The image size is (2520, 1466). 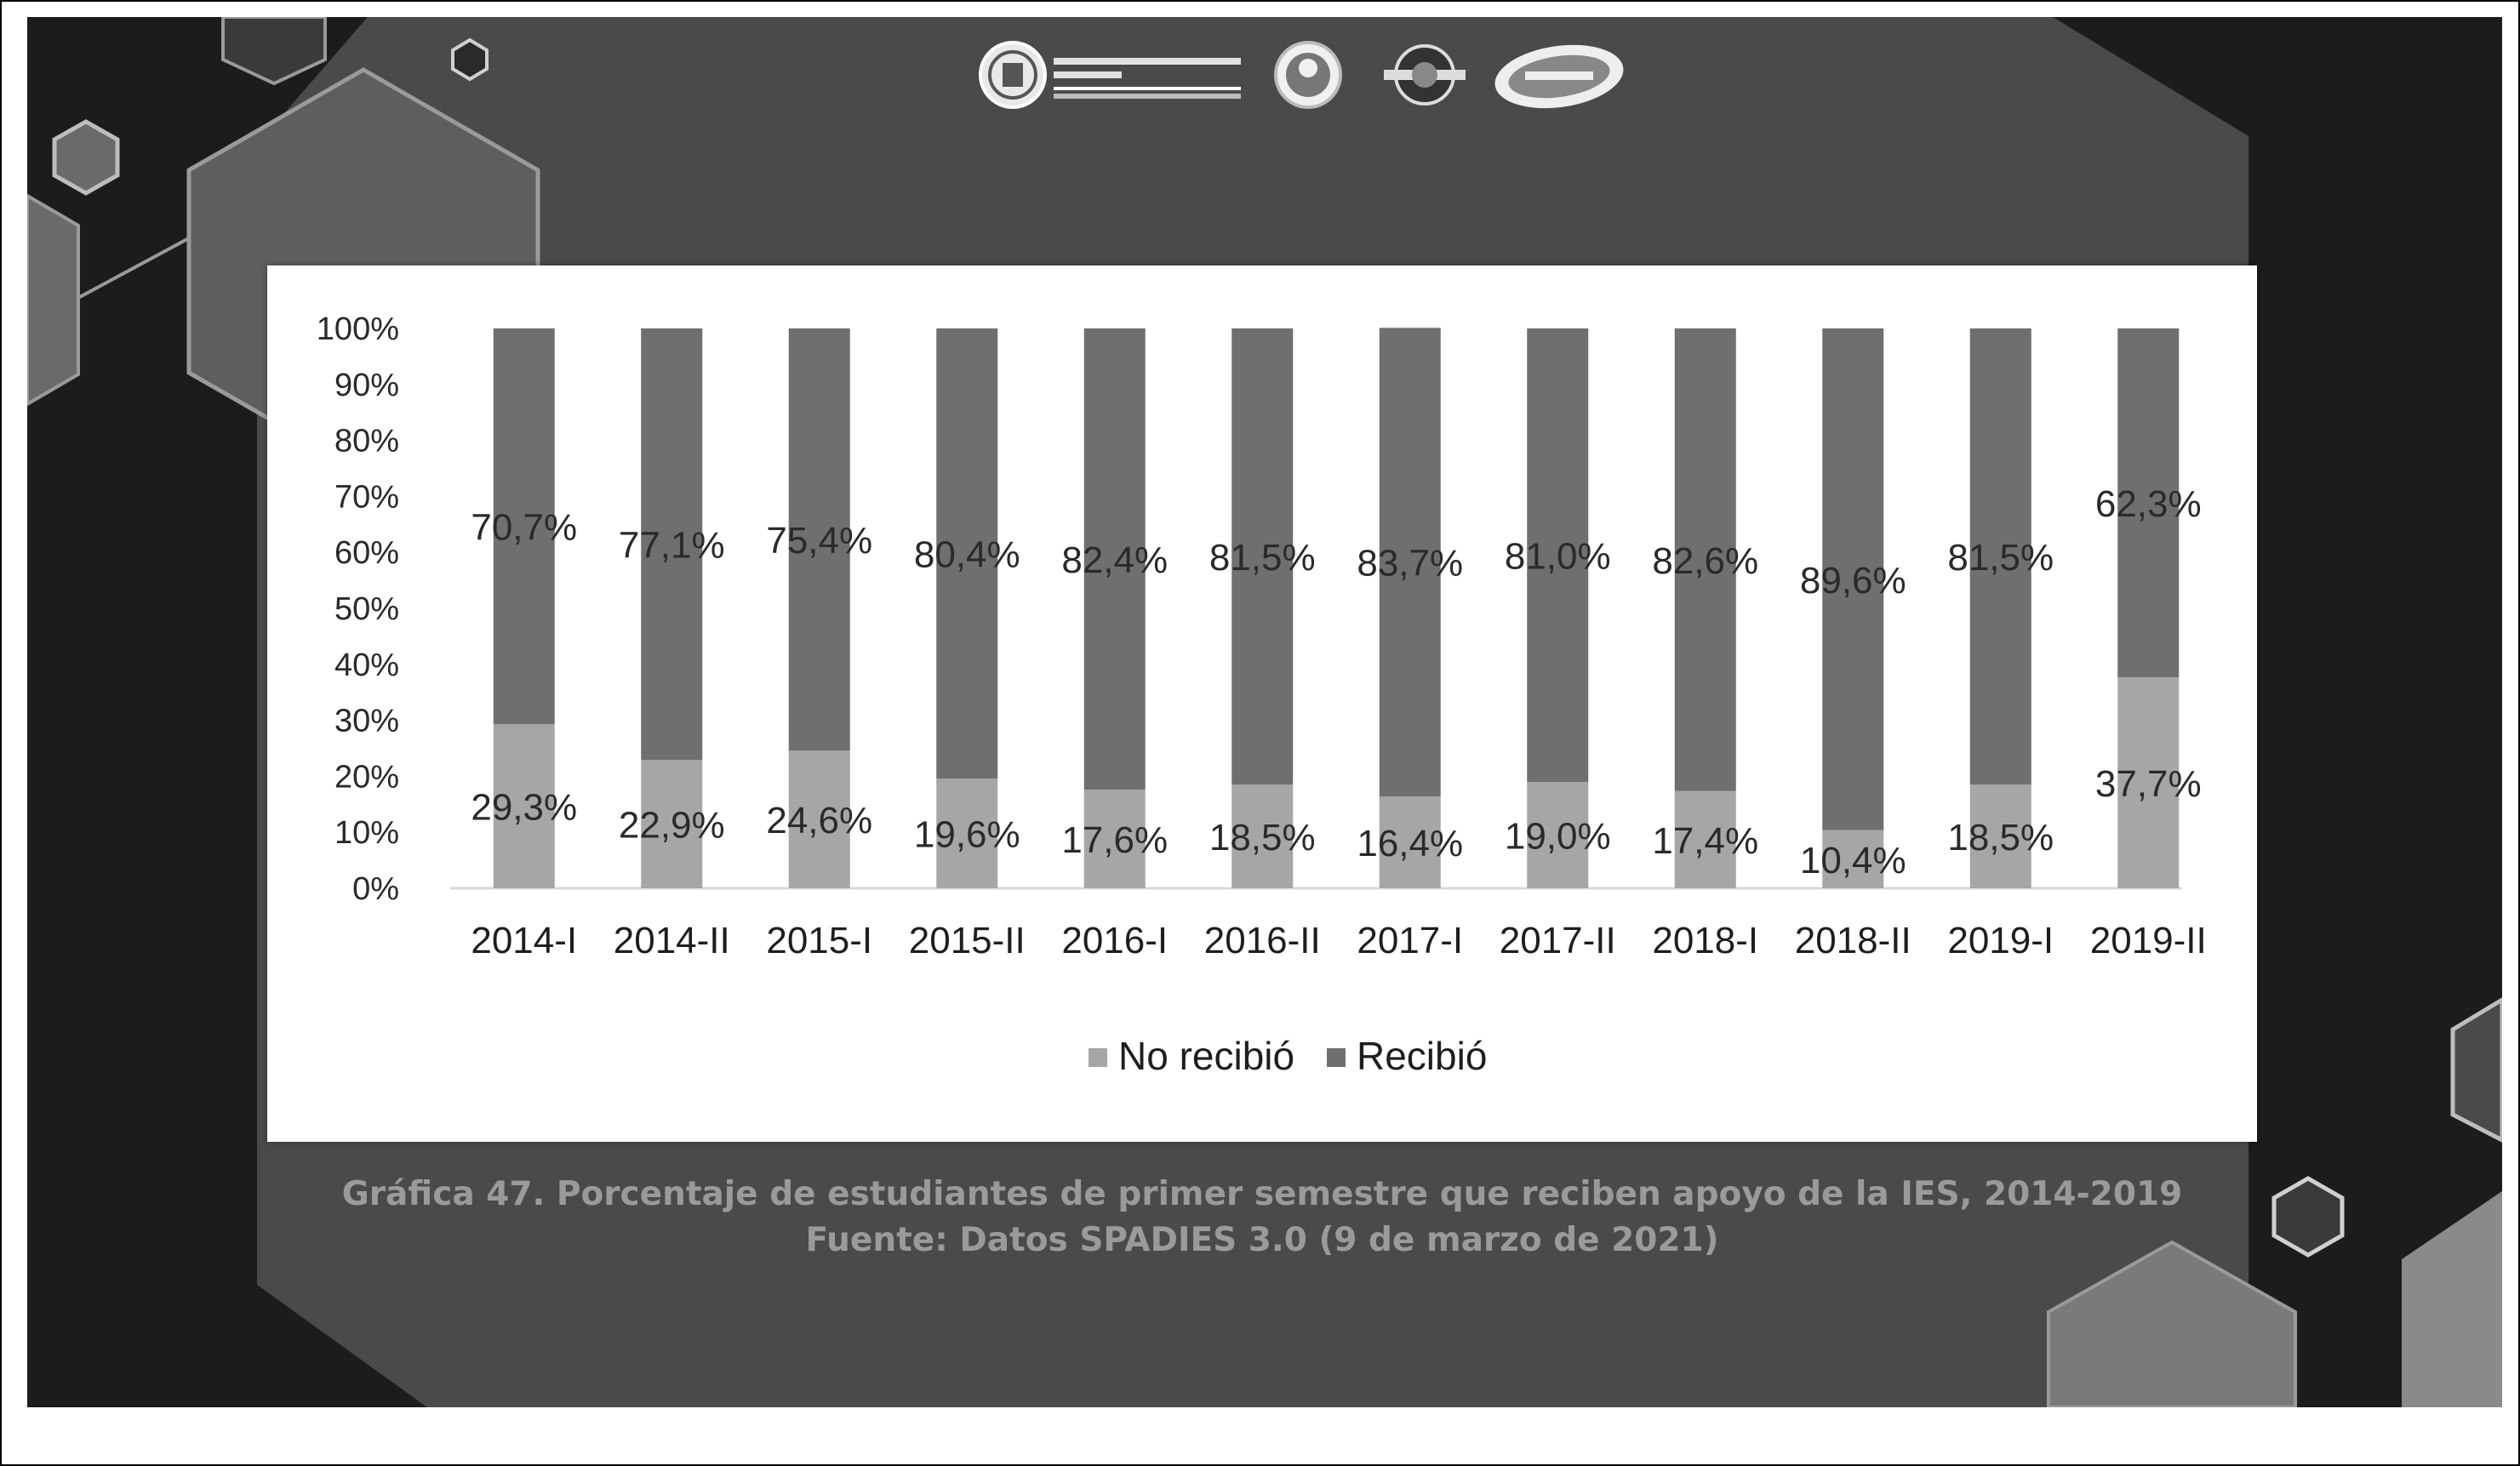 I want to click on data-label-no-recibio: 16,4%, so click(x=1410, y=843).